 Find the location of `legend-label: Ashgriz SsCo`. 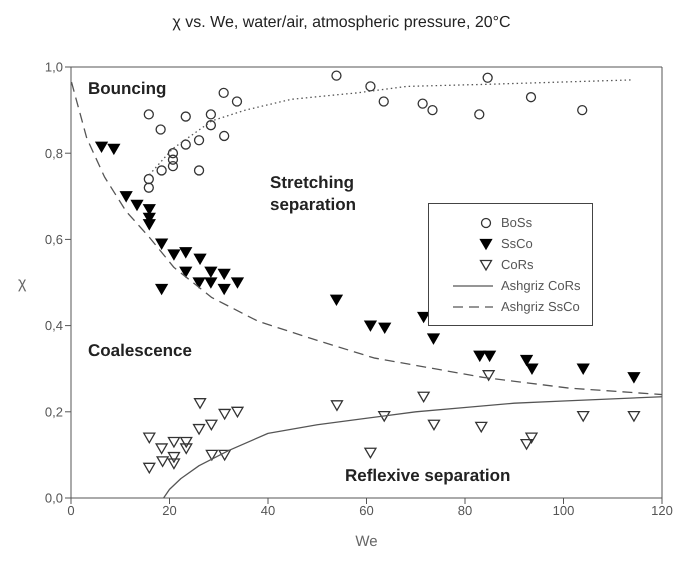

legend-label: Ashgriz SsCo is located at coordinates (540, 306).